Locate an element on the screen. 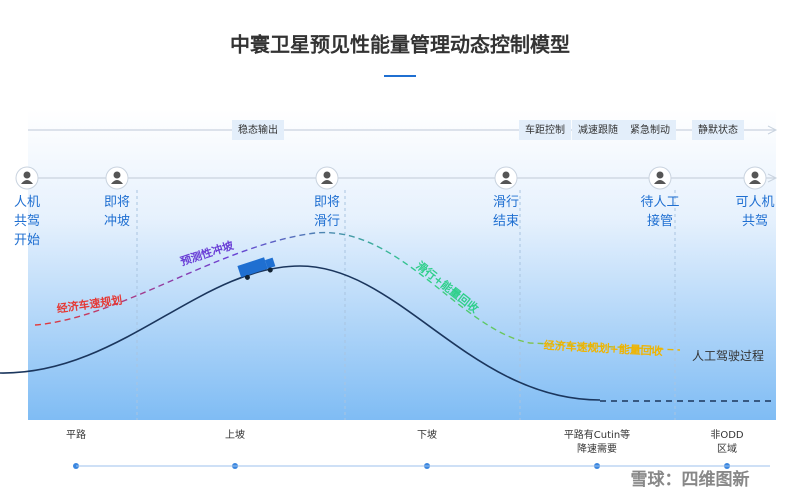 Image resolution: width=800 pixels, height=502 pixels. node-label: 冲坡 is located at coordinates (117, 221).